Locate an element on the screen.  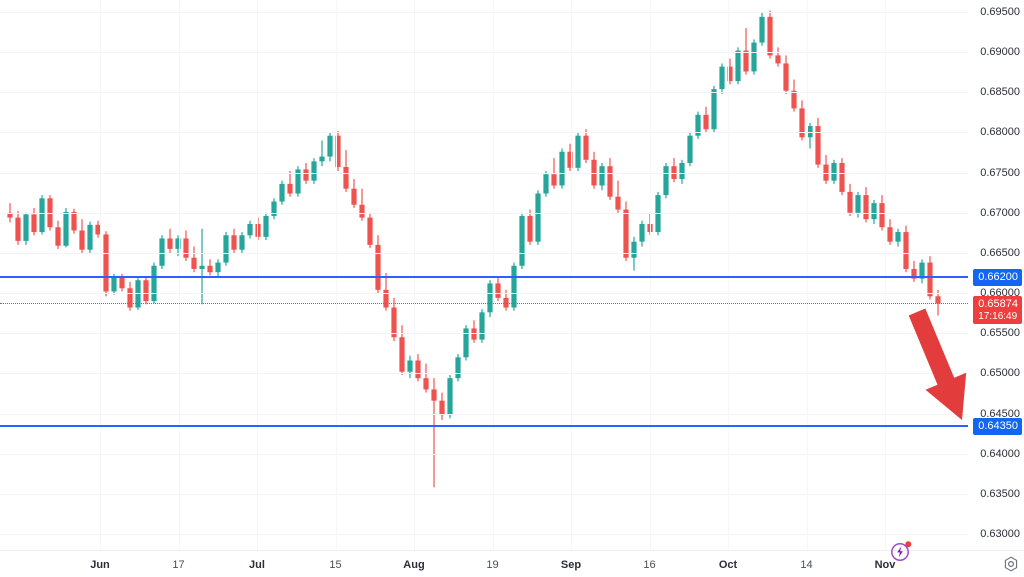
price-tag-resistance: 0.66200 is located at coordinates (997, 277).